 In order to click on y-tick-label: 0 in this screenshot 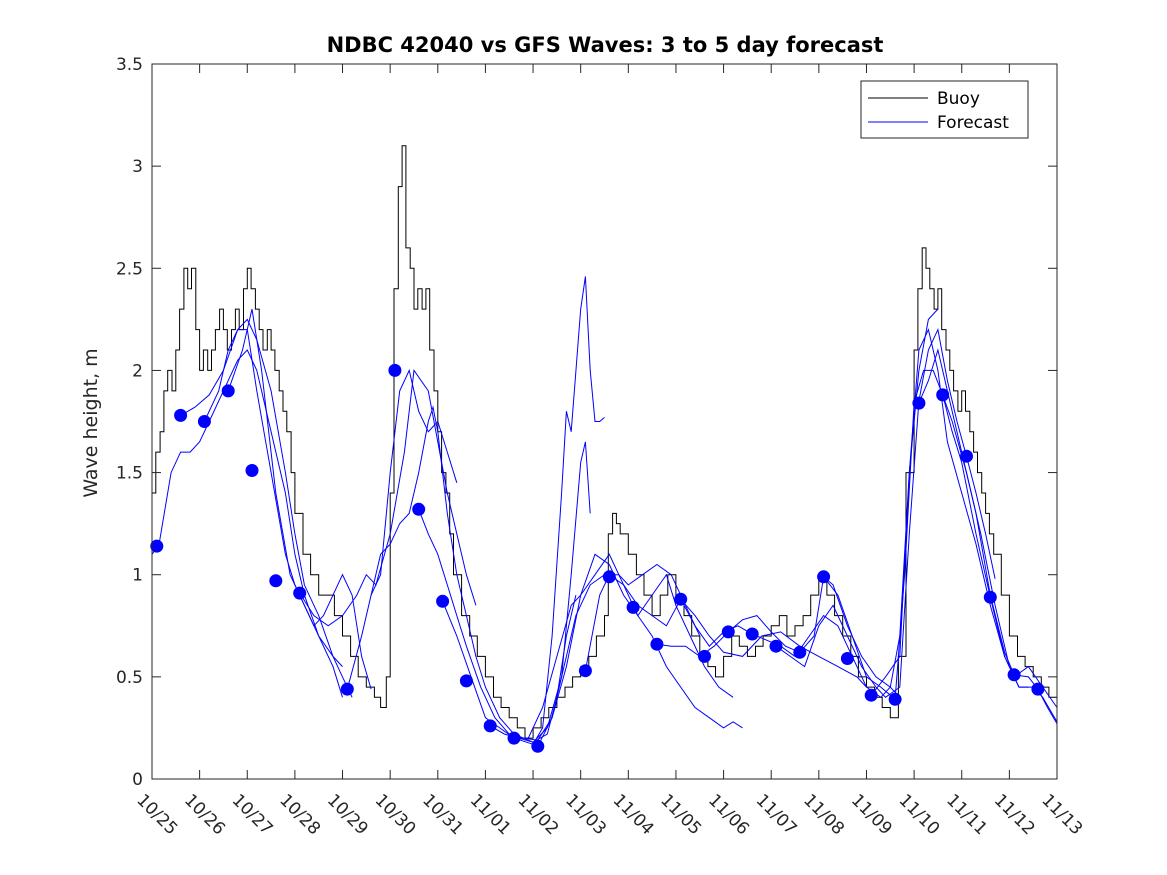, I will do `click(137, 780)`.